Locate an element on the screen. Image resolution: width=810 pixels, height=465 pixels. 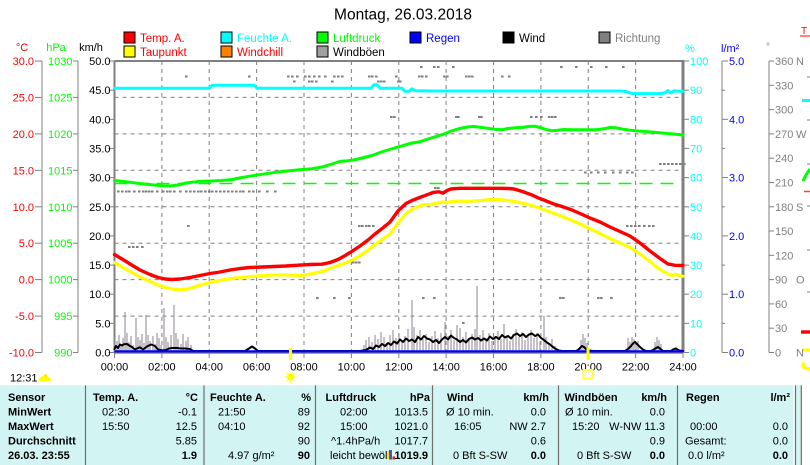
svg-text: S is located at coordinates (799, 208).